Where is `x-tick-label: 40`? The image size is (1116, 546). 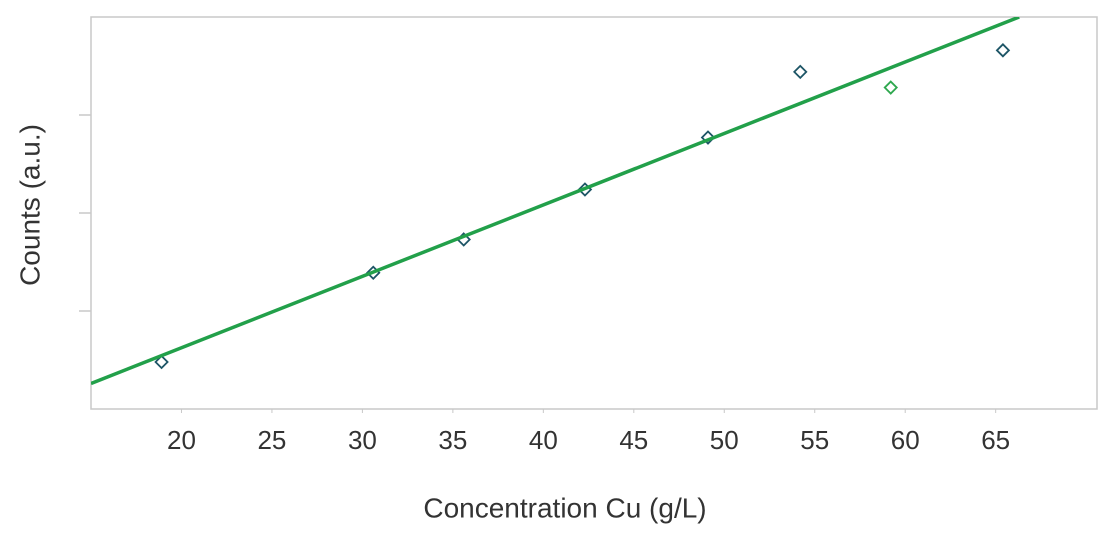
x-tick-label: 40 is located at coordinates (543, 440).